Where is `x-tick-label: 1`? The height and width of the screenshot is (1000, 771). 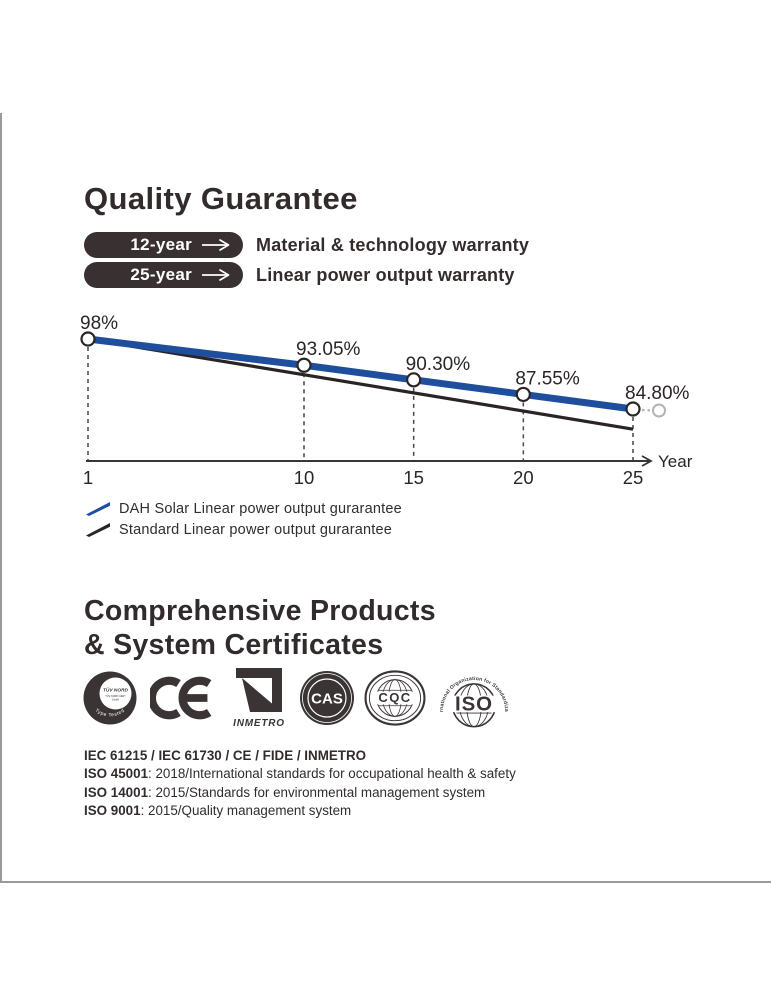 x-tick-label: 1 is located at coordinates (88, 477).